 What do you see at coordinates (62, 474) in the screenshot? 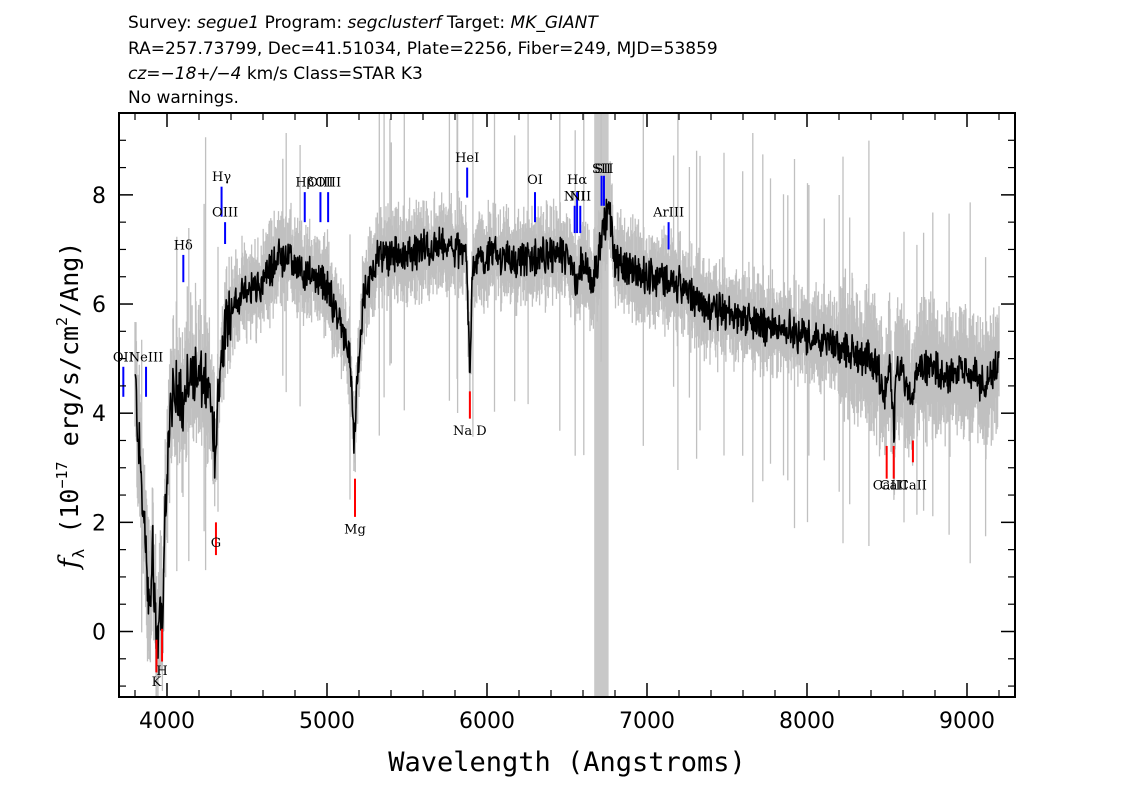
I see `y-label-exp1: −17` at bounding box center [62, 474].